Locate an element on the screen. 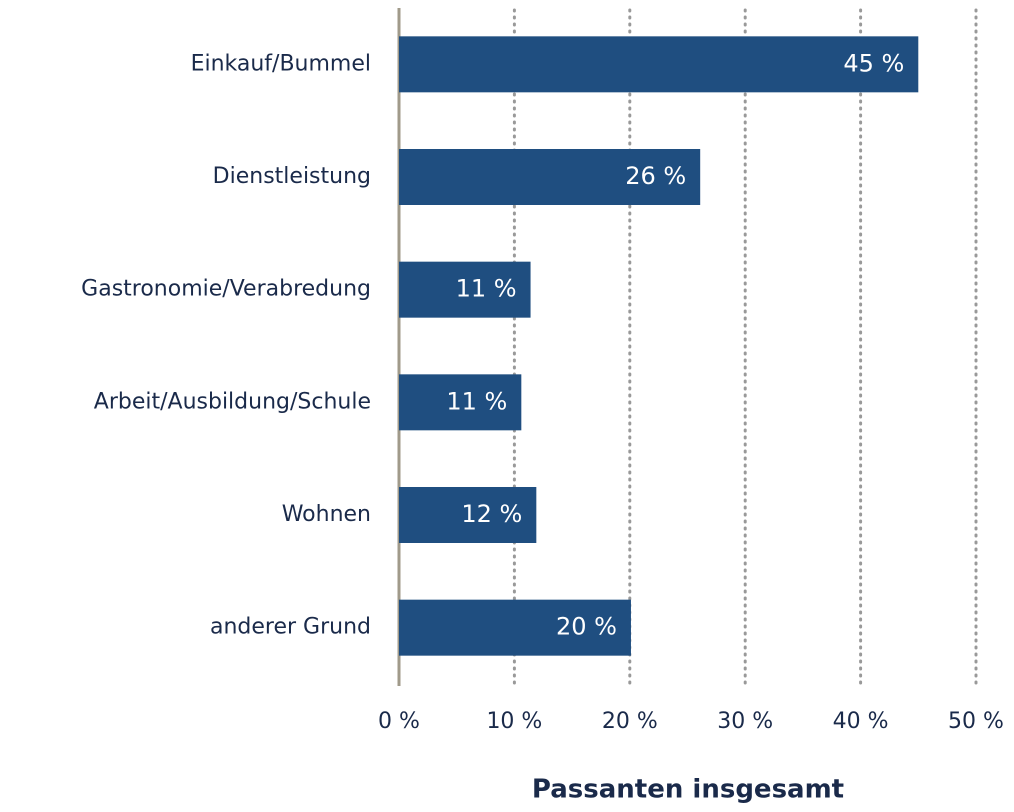 The height and width of the screenshot is (812, 1014). value-label: 45 % is located at coordinates (873, 63).